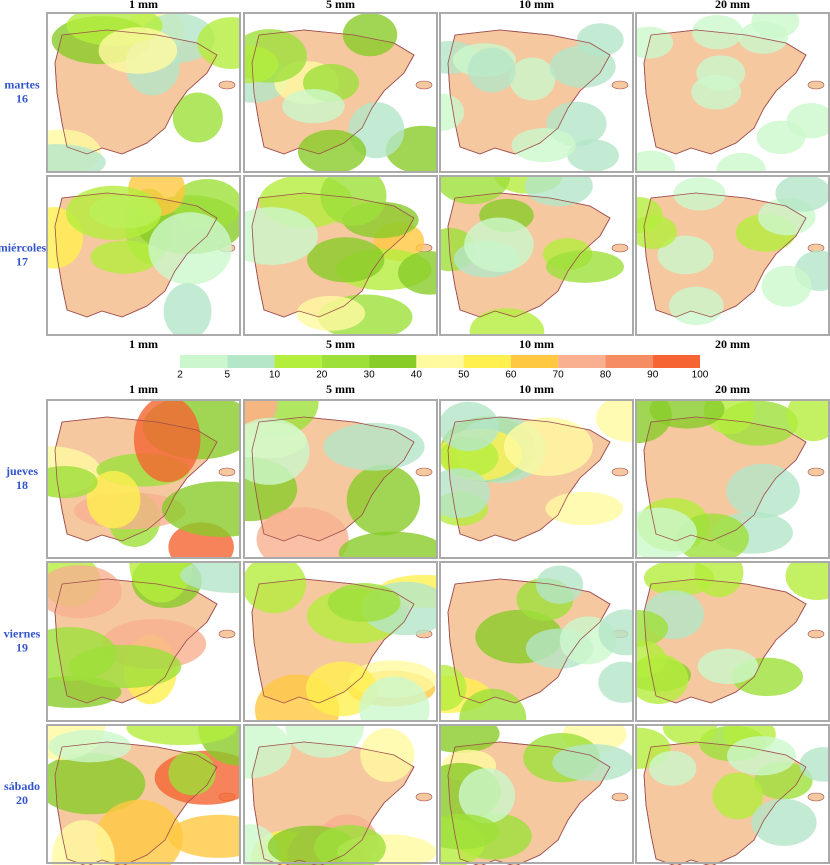 This screenshot has width=830, height=865. Describe the element at coordinates (700, 375) in the screenshot. I see `legend-label: 100` at that location.